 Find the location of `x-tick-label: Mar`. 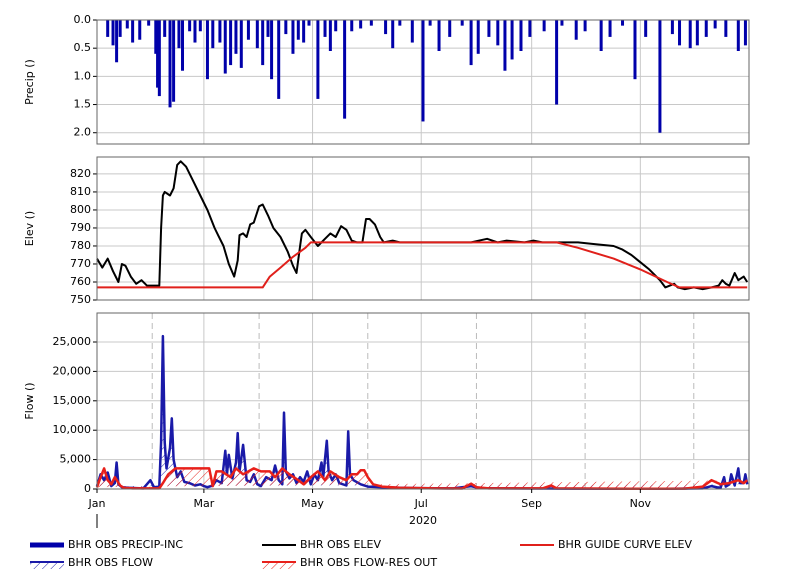

x-tick-label: Mar is located at coordinates (204, 503).